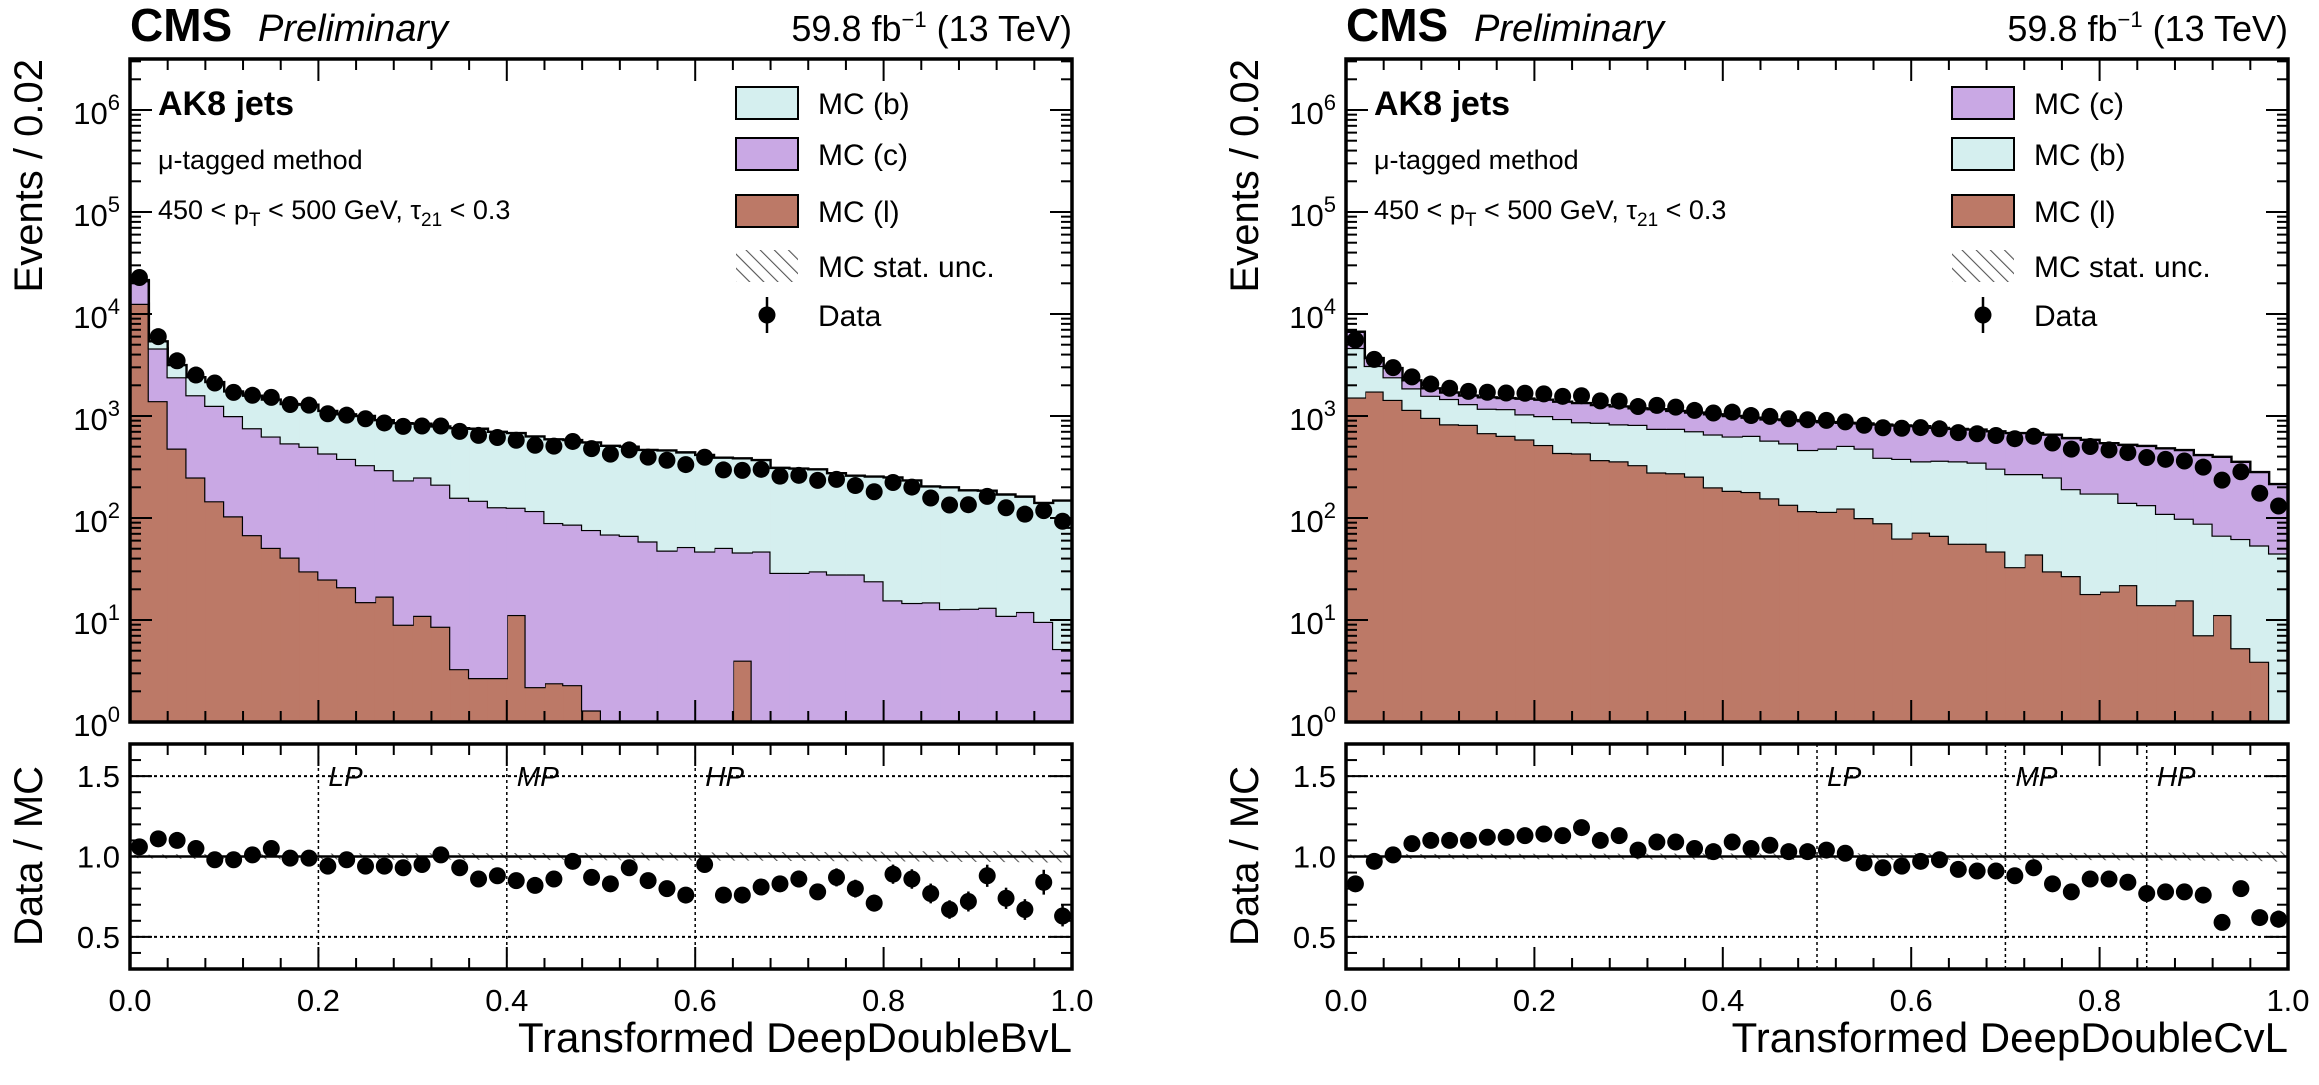 This screenshot has width=2319, height=1085. I want to click on cut-b: < 500 GeV, τ, so click(340, 210).